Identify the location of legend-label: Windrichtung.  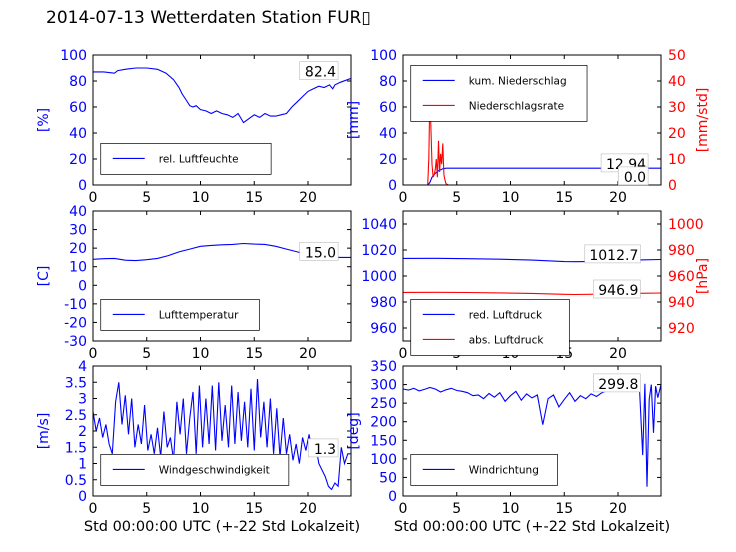
(504, 470).